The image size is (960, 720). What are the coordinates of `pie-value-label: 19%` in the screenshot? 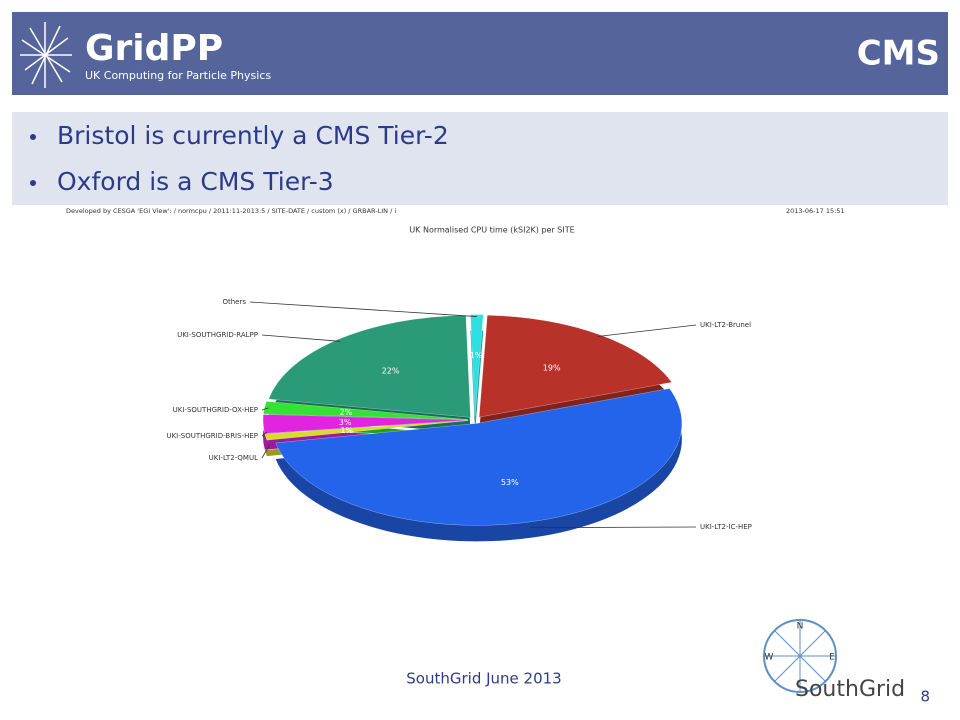 It's located at (552, 367).